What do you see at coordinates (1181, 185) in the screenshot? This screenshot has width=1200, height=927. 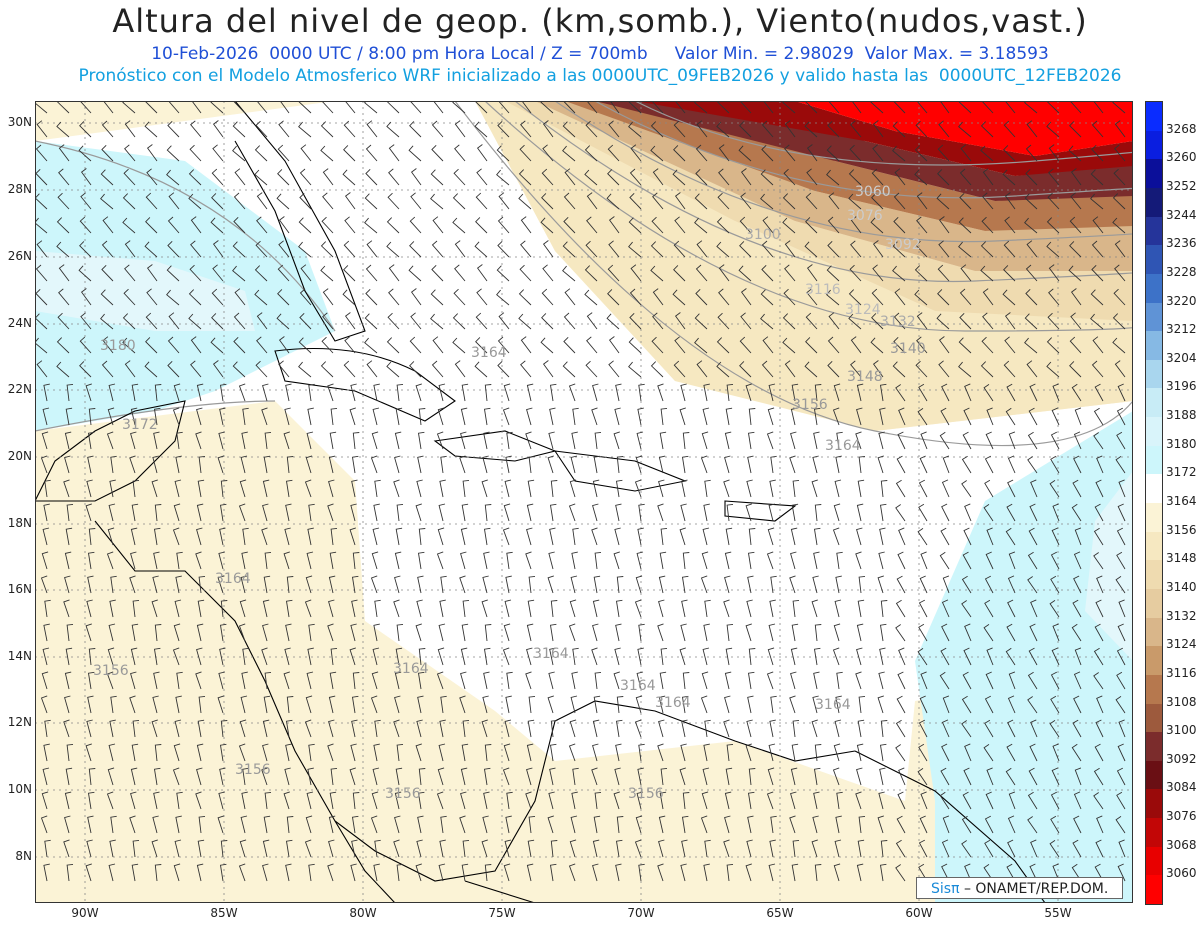 I see `color-scale-level-label: 3252` at bounding box center [1181, 185].